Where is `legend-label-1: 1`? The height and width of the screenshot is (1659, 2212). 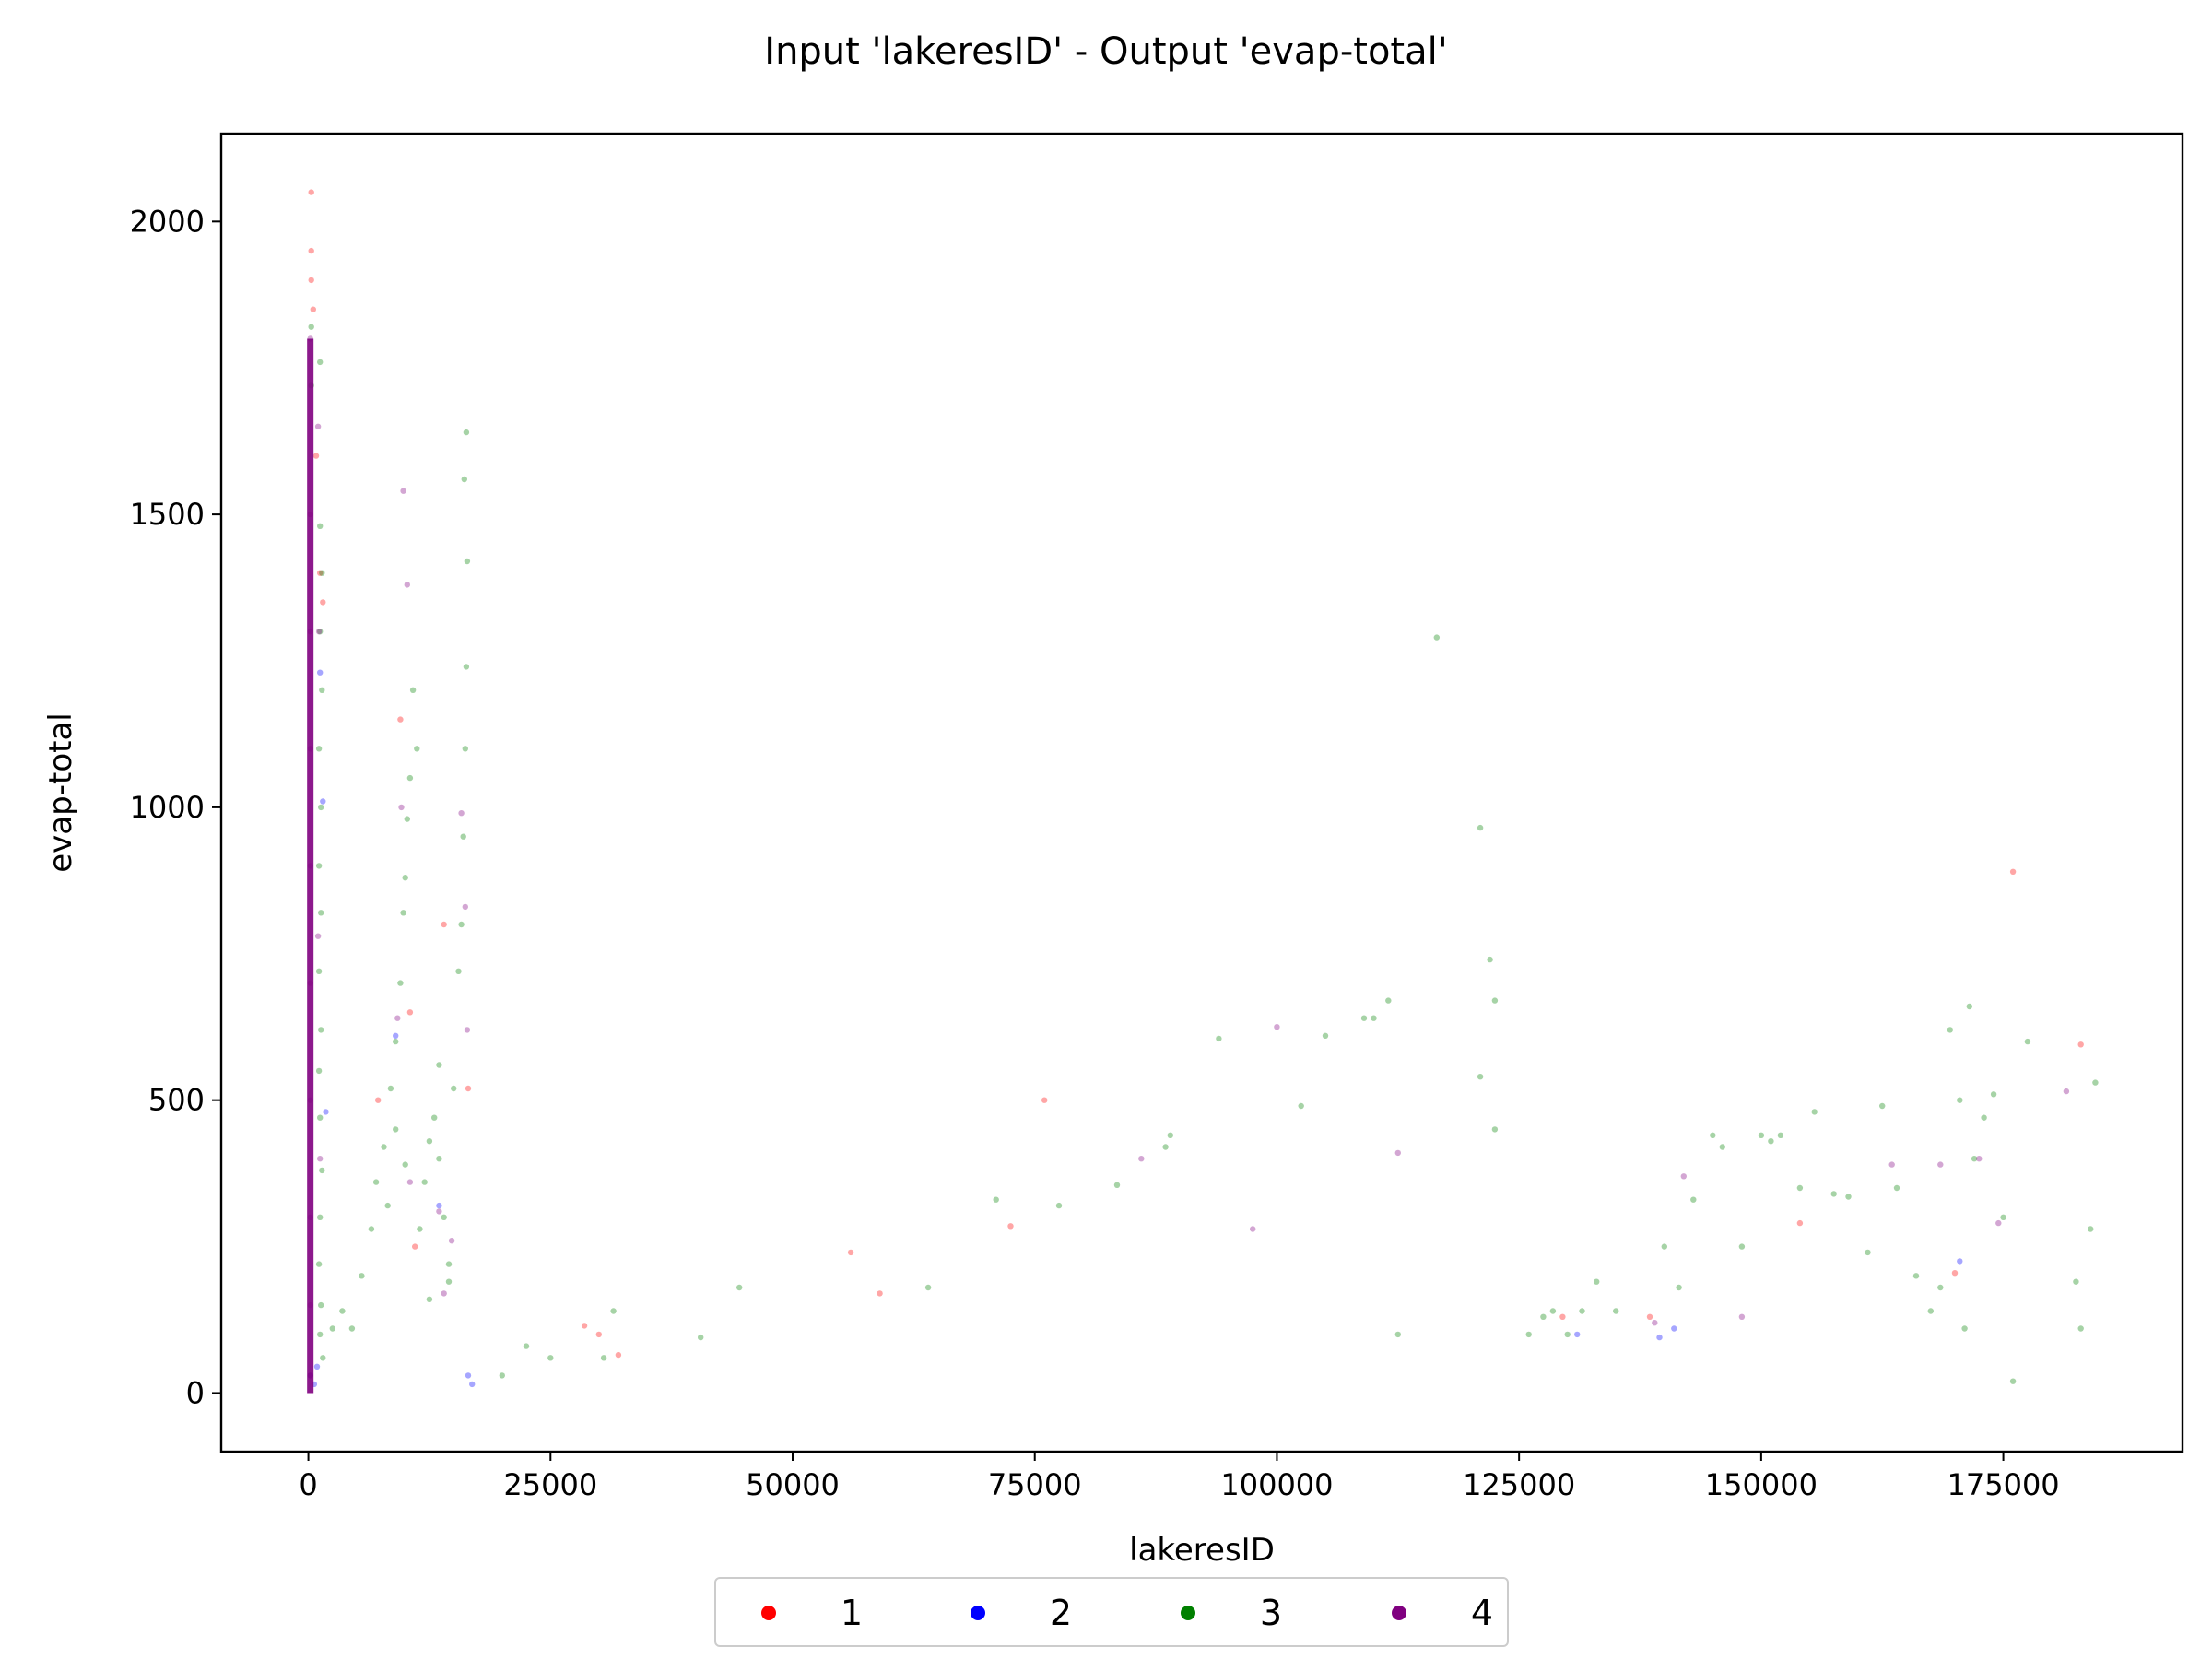
legend-label-1: 1 is located at coordinates (852, 1613).